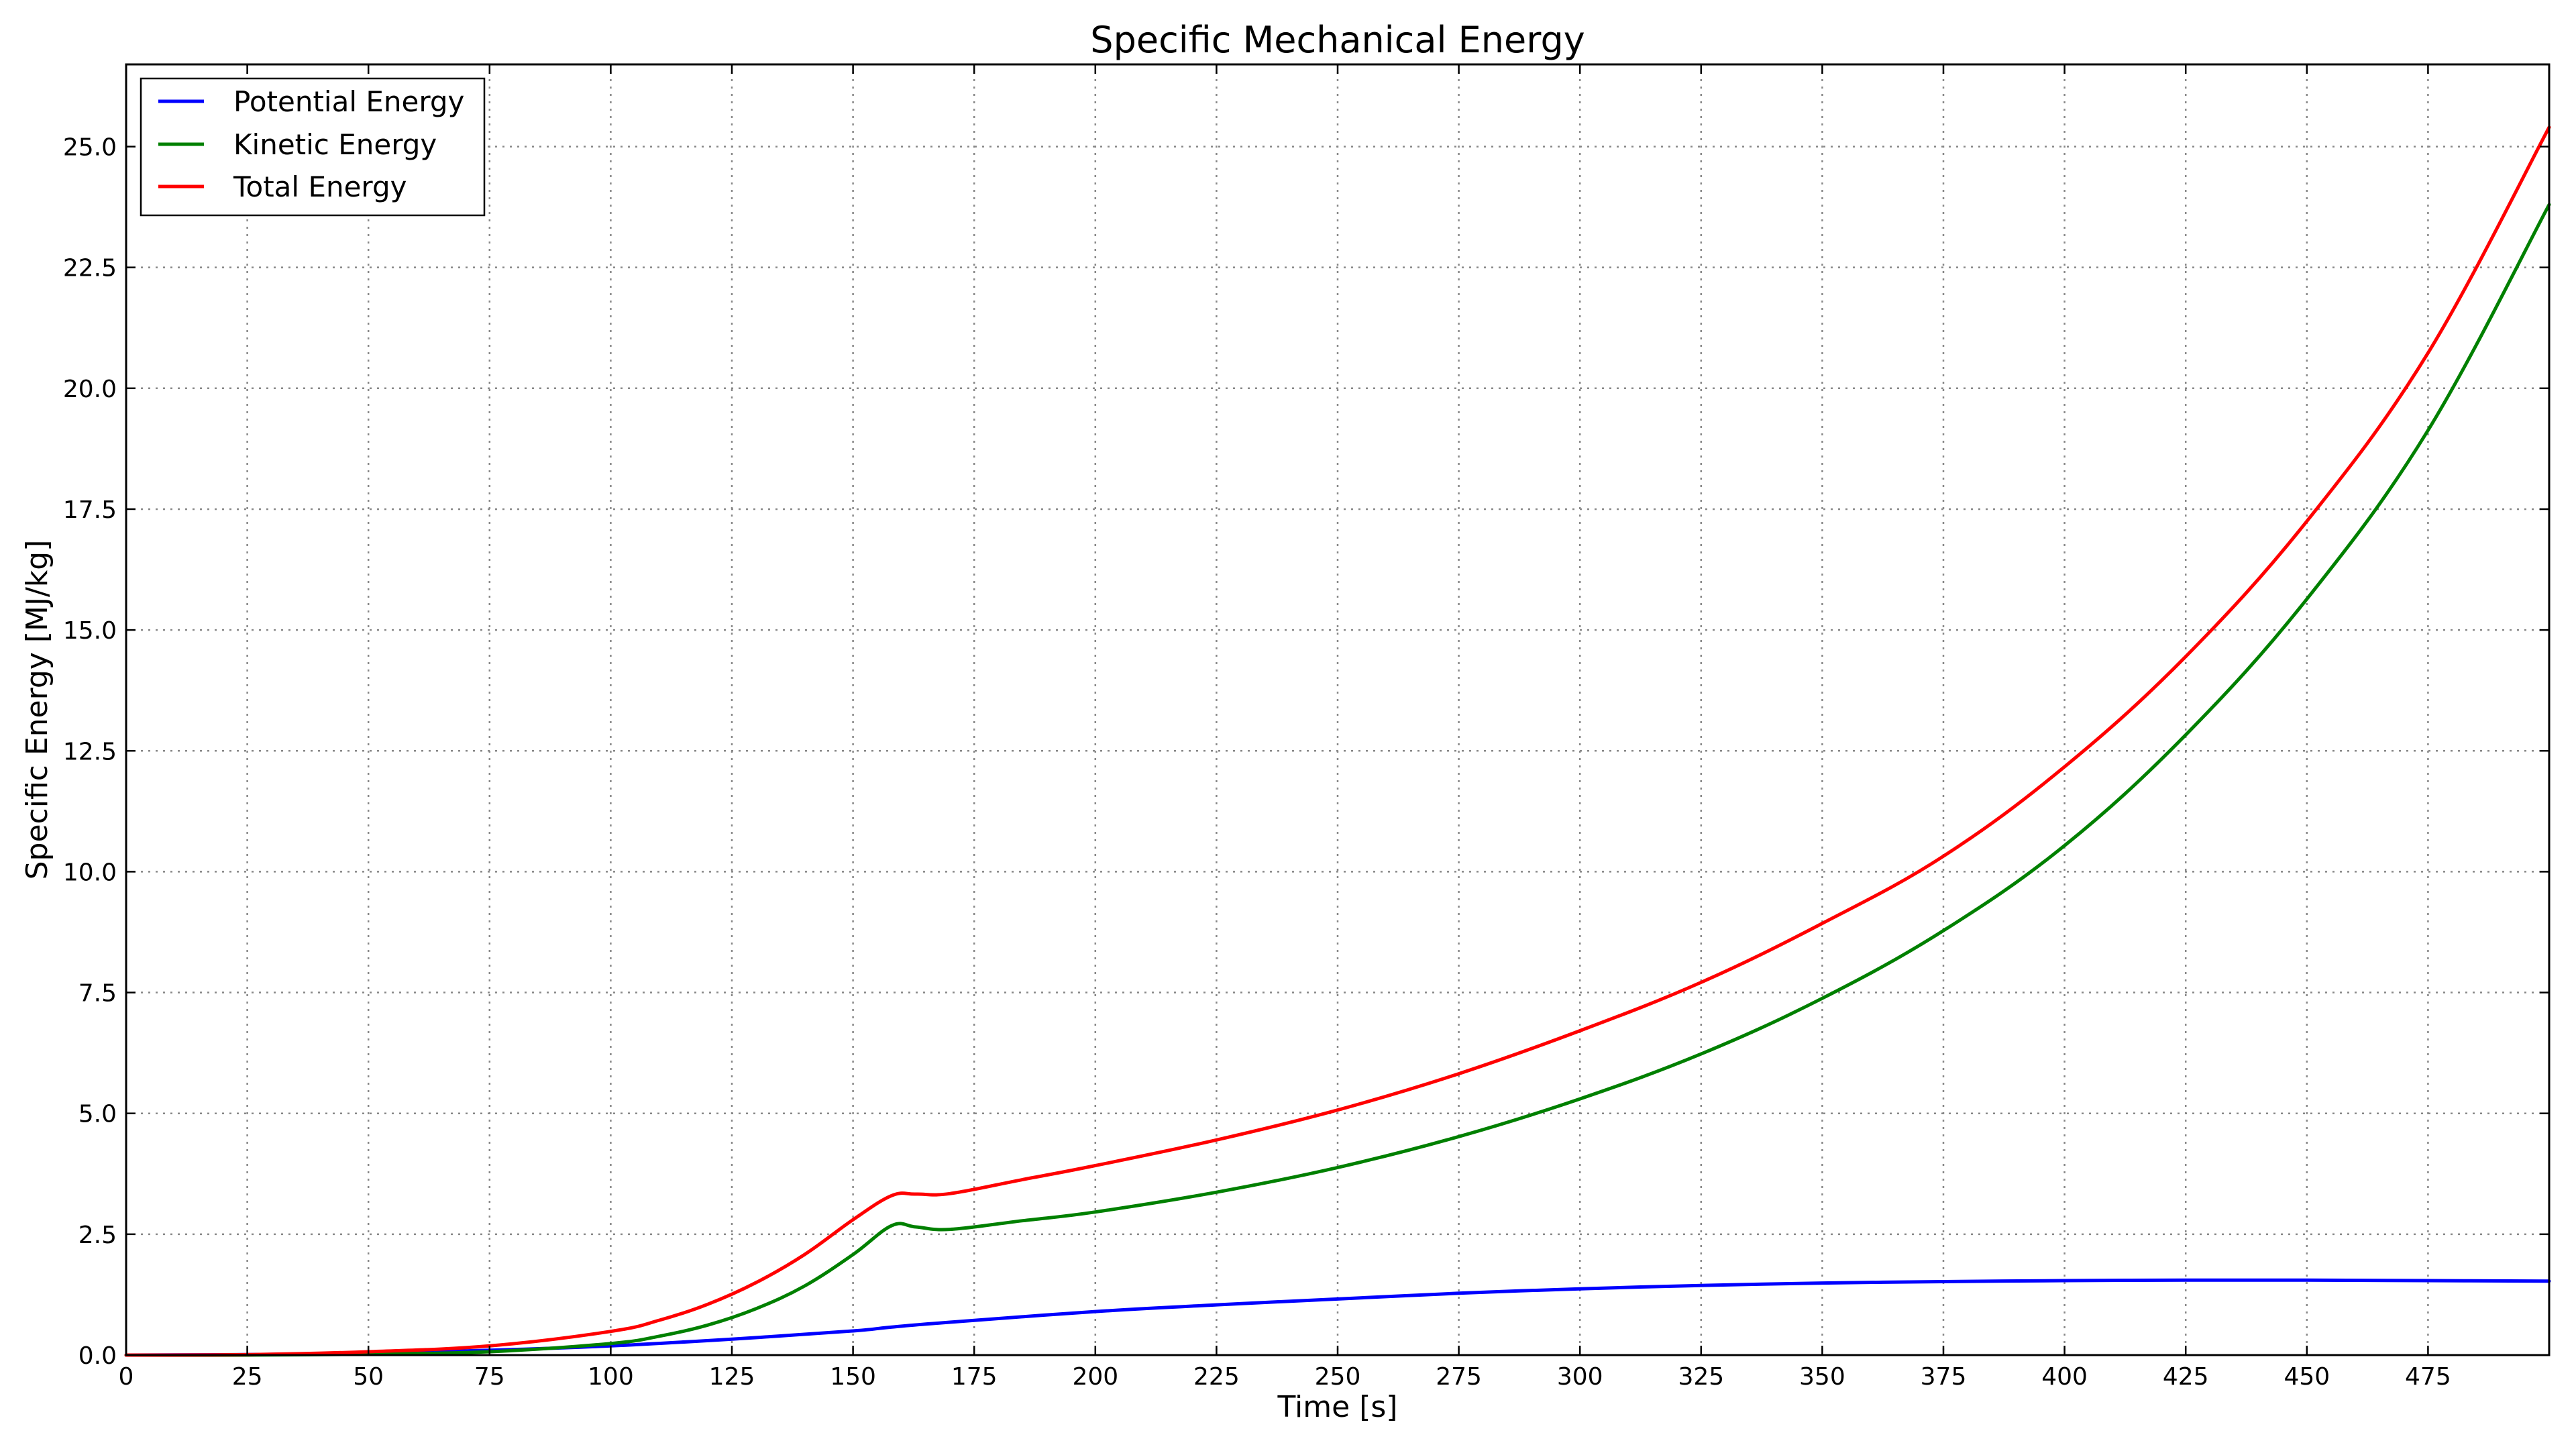 Image resolution: width=2576 pixels, height=1449 pixels. I want to click on x-tick-label: 400, so click(2064, 1377).